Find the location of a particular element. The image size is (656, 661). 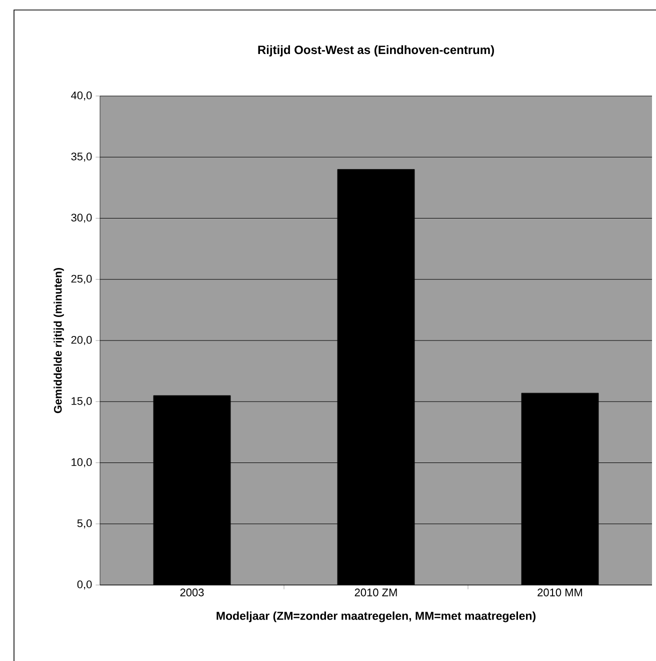

x-tick-label: 2003 is located at coordinates (192, 592).